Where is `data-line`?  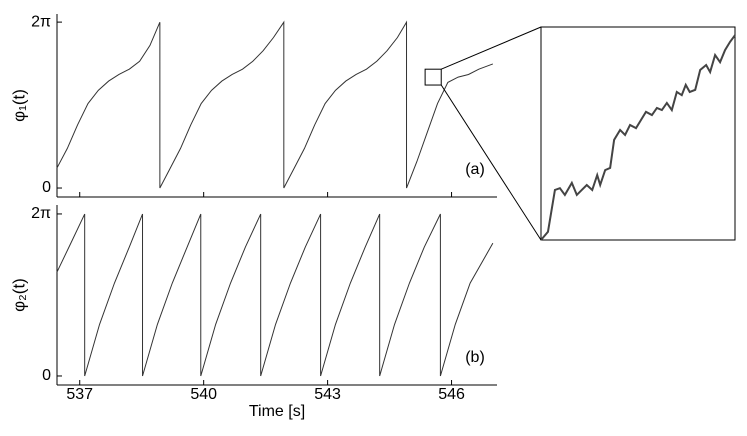
data-line is located at coordinates (638, 137).